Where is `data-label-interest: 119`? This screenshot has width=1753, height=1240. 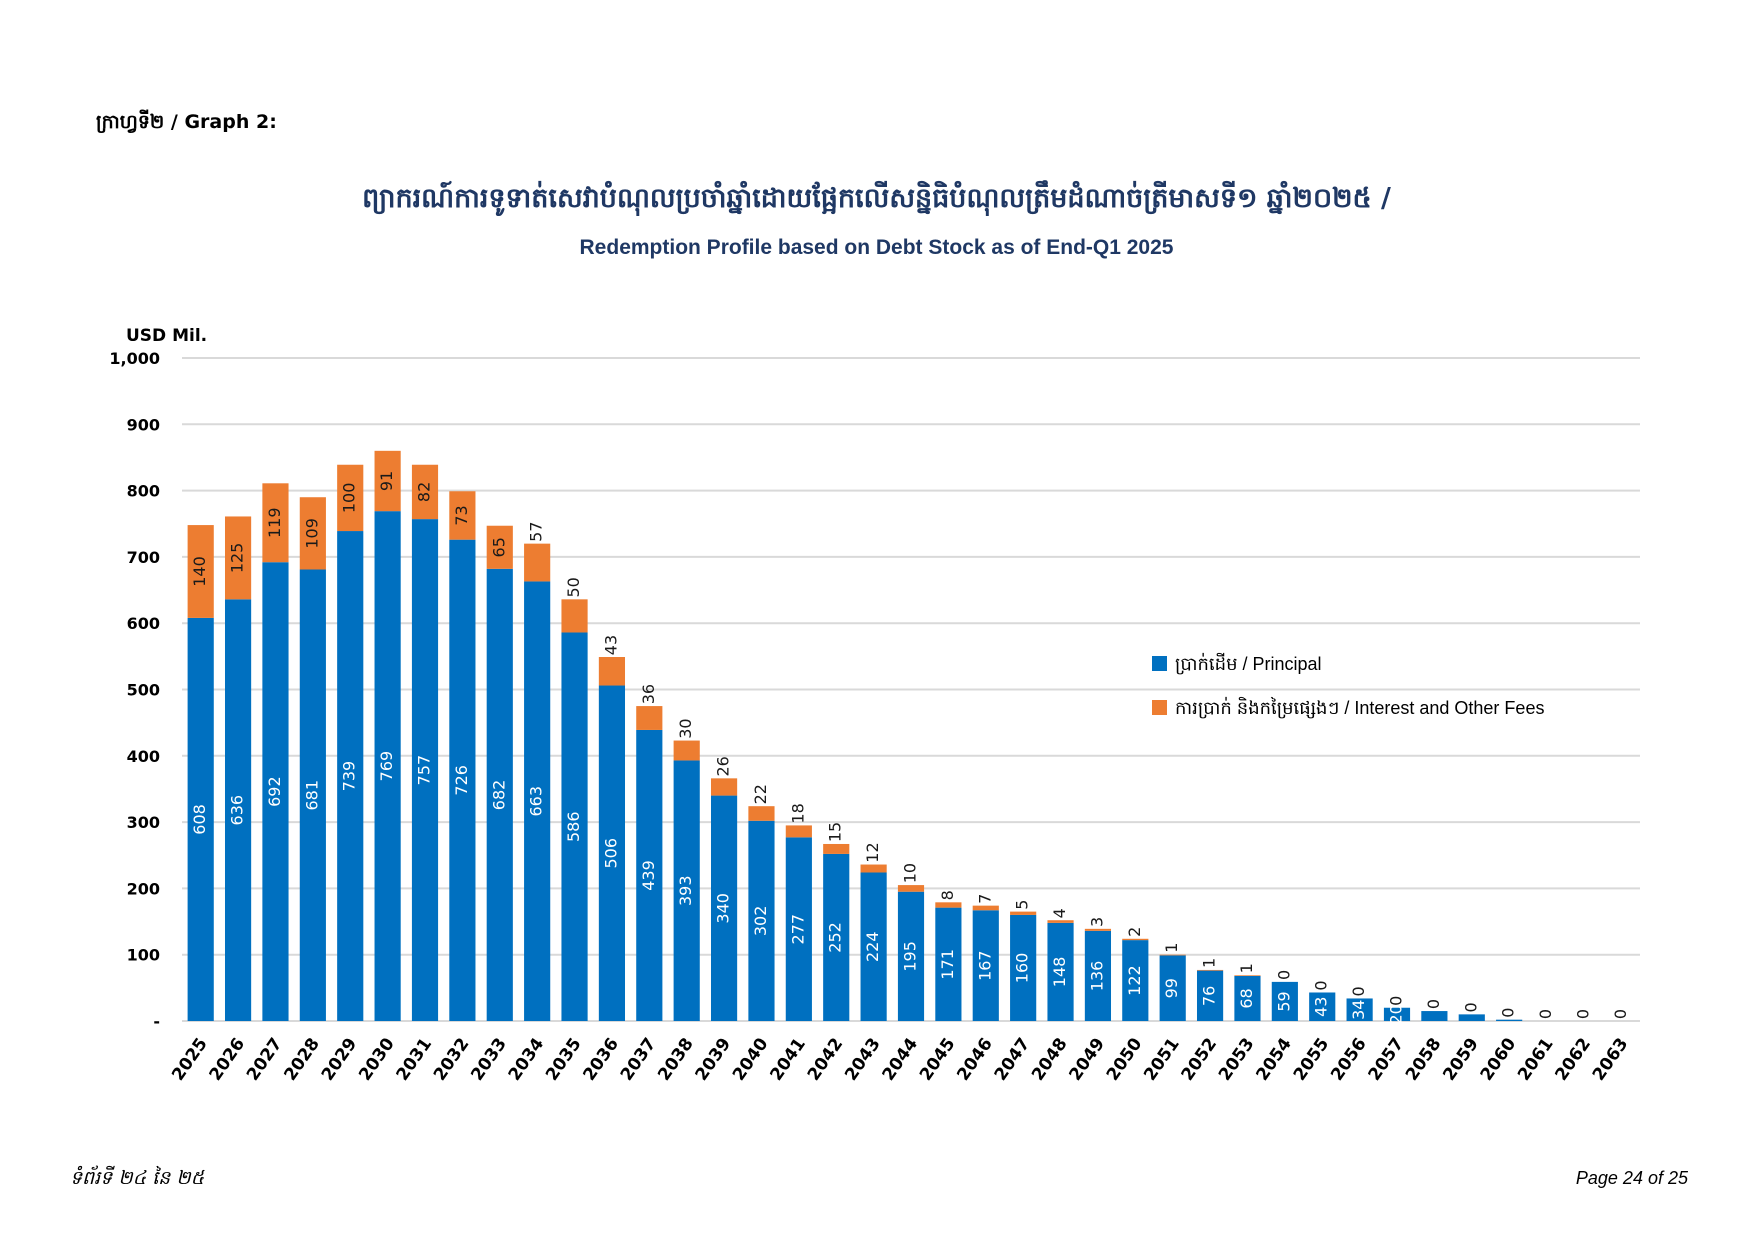
data-label-interest: 119 is located at coordinates (274, 522).